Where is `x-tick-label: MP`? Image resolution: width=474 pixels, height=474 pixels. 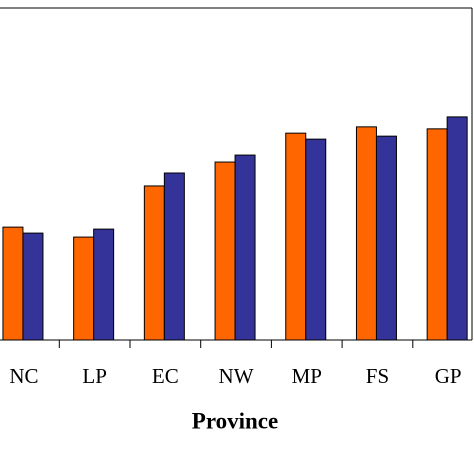
x-tick-label: MP is located at coordinates (307, 376).